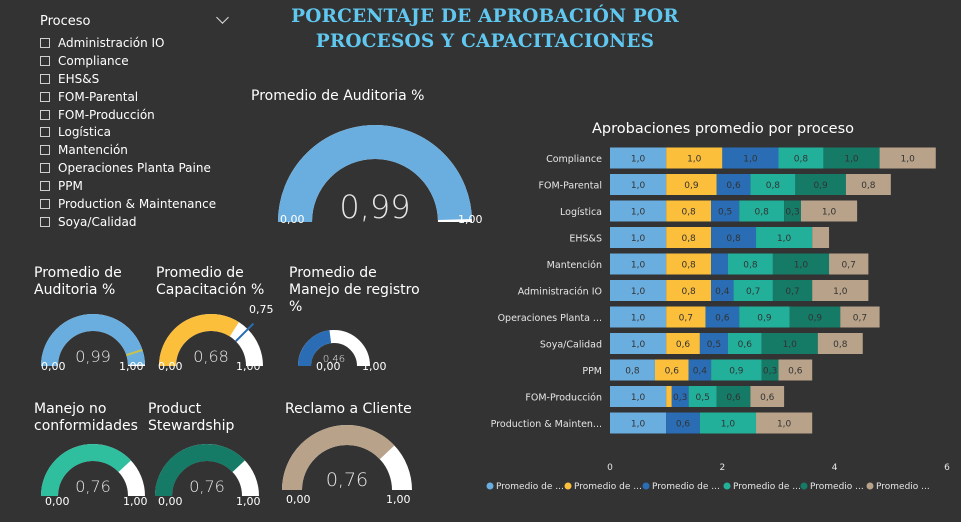 Image resolution: width=961 pixels, height=522 pixels. Describe the element at coordinates (137, 186) in the screenshot. I see `slicer-item: PPM` at that location.